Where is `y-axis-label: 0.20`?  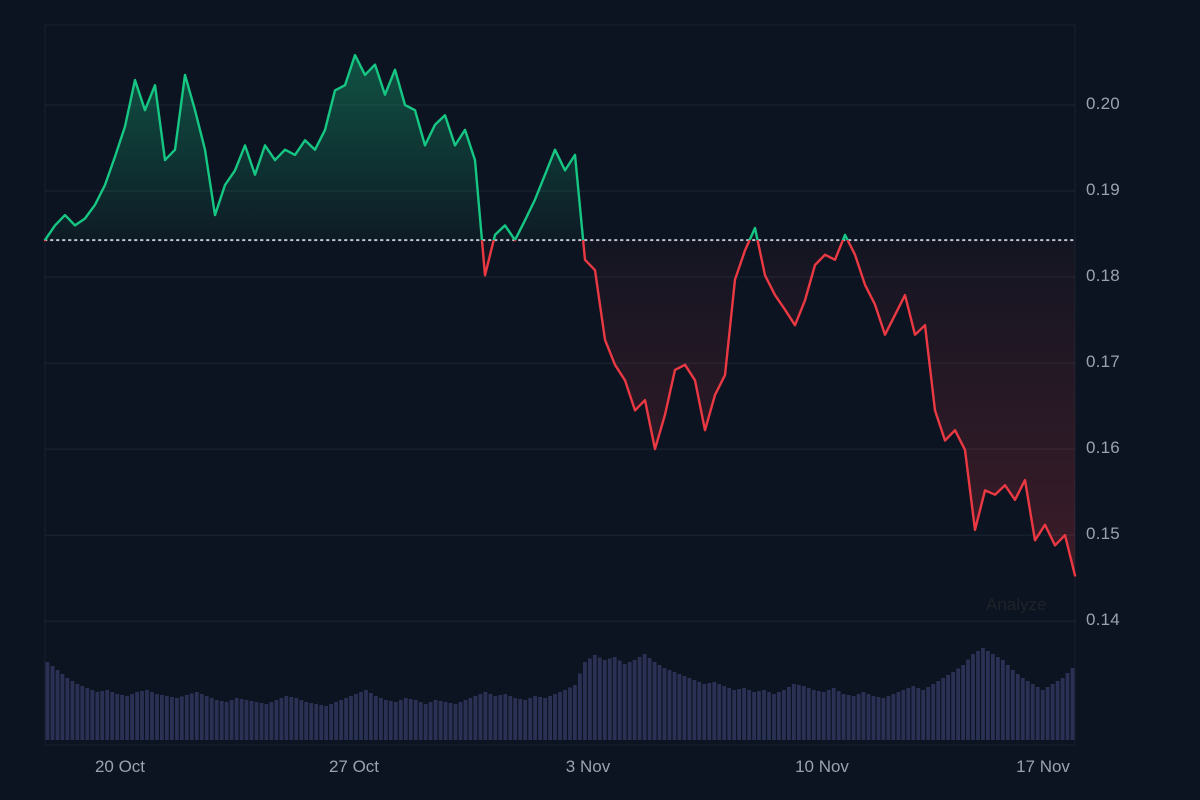 y-axis-label: 0.20 is located at coordinates (1103, 103).